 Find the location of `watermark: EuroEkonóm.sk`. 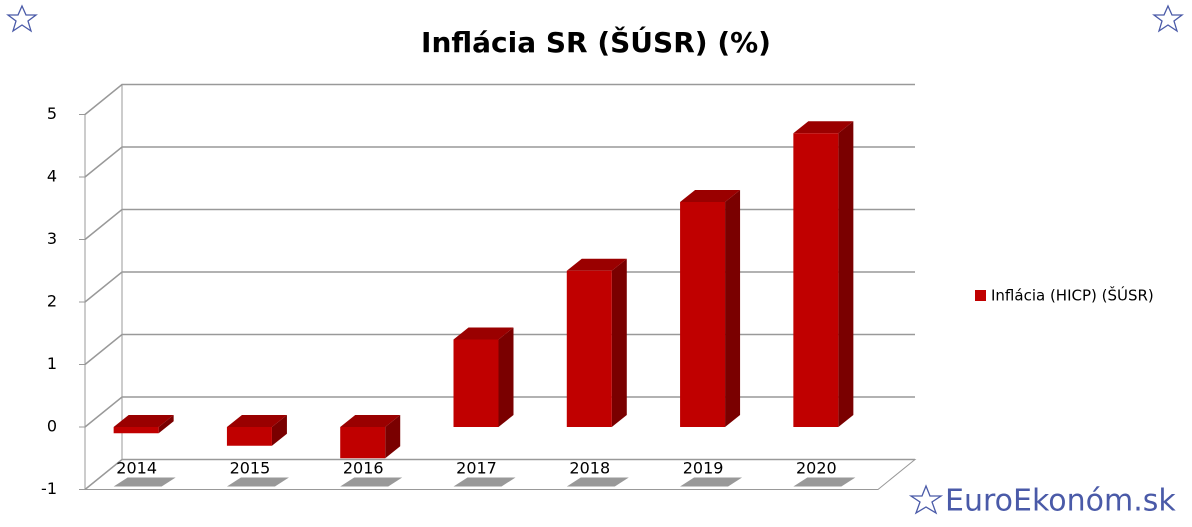

watermark: EuroEkonóm.sk is located at coordinates (1060, 501).